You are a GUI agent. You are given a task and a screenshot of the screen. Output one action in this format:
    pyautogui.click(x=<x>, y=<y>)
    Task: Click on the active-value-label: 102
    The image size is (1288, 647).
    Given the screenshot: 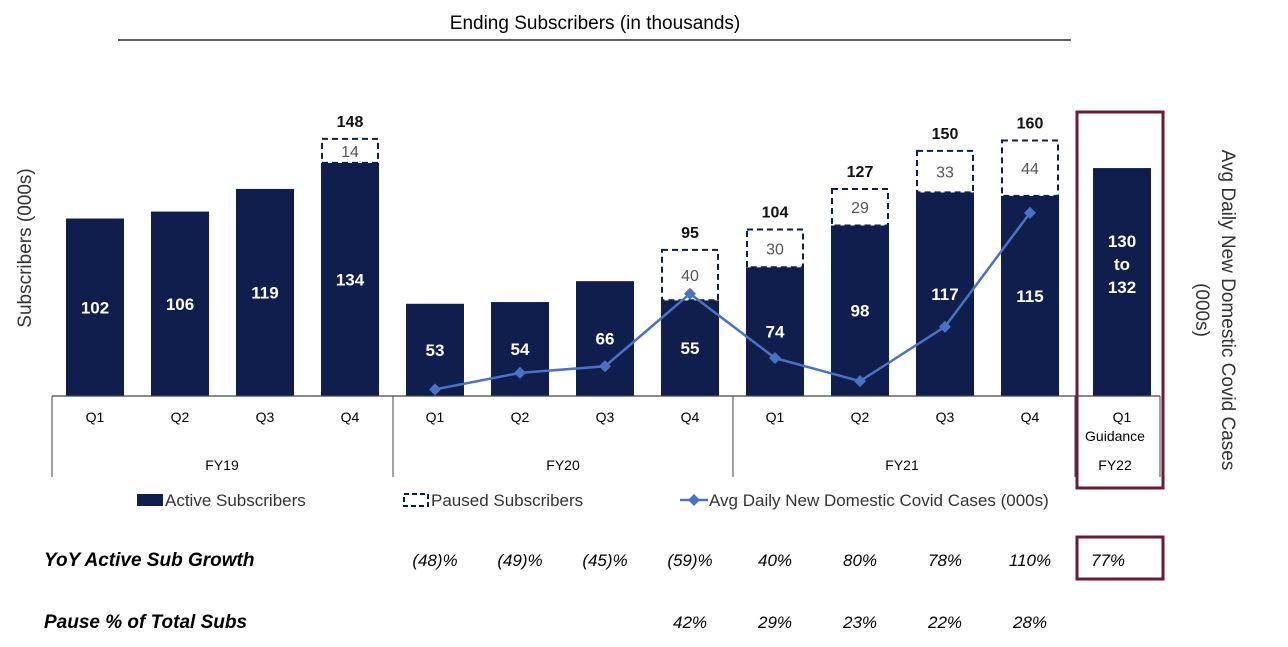 What is the action you would take?
    pyautogui.click(x=95, y=307)
    